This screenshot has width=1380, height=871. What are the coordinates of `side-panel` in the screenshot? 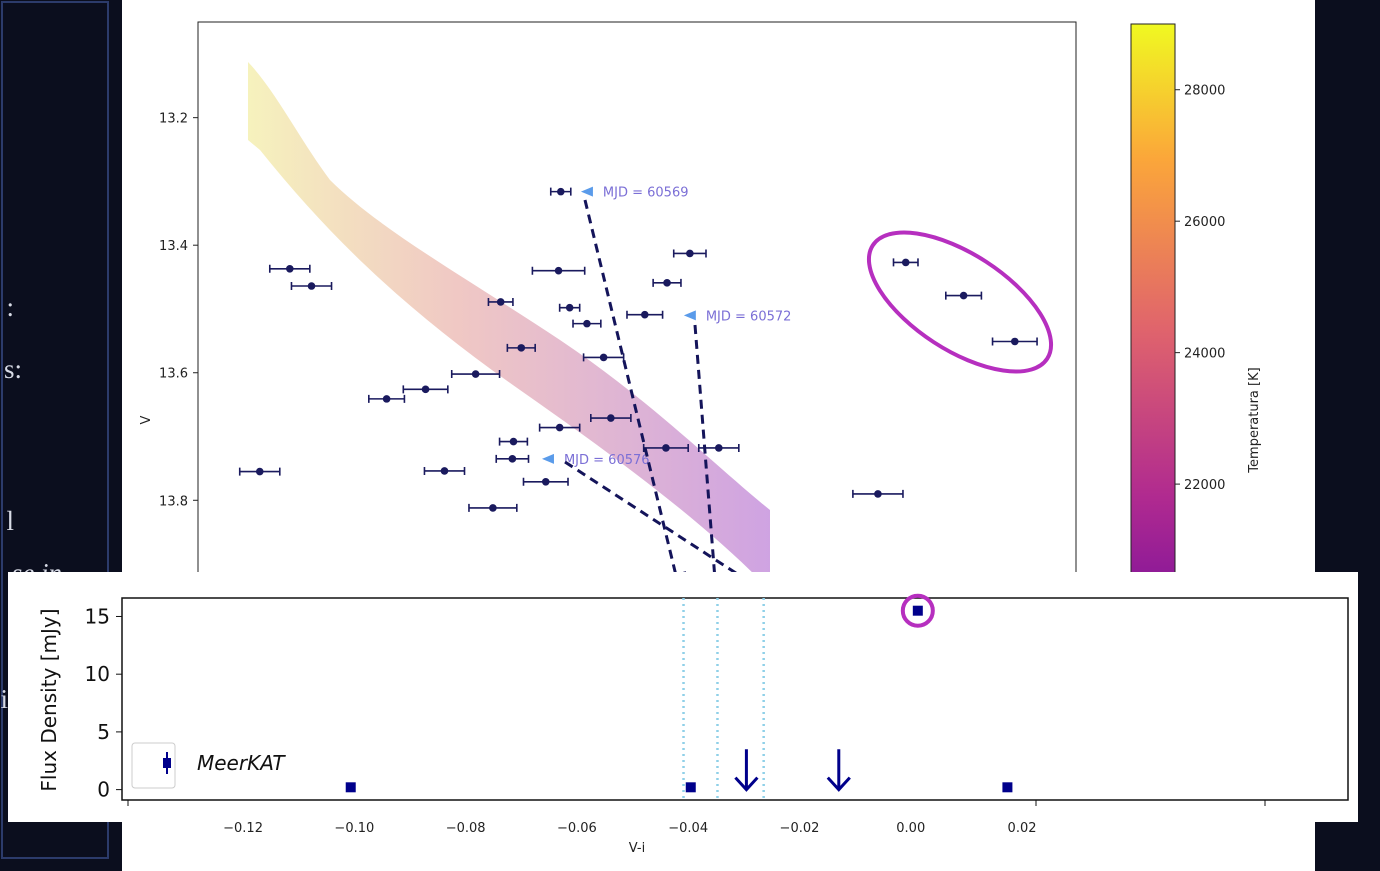 It's located at (55, 430).